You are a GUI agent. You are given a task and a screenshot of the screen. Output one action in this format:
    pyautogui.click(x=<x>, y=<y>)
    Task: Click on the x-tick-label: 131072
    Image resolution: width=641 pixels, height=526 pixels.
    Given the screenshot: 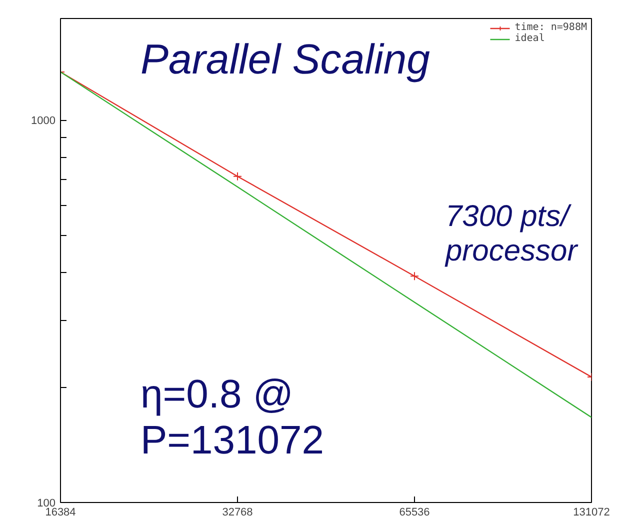 What is the action you would take?
    pyautogui.click(x=591, y=512)
    